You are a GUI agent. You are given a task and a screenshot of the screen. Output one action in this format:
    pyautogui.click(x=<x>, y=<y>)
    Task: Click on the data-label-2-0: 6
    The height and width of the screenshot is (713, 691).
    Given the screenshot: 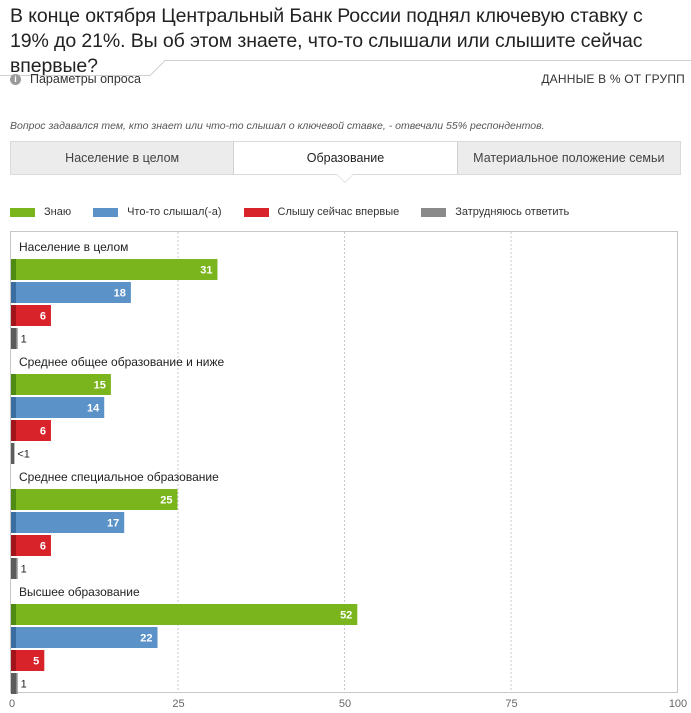 What is the action you would take?
    pyautogui.click(x=43, y=317)
    